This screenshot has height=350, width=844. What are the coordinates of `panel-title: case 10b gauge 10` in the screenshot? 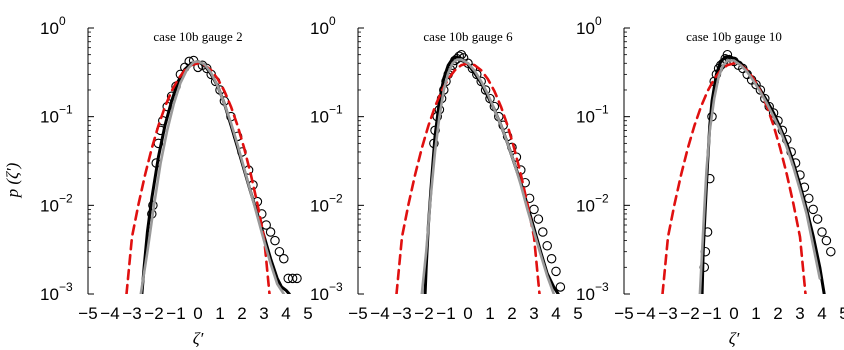 It's located at (734, 36).